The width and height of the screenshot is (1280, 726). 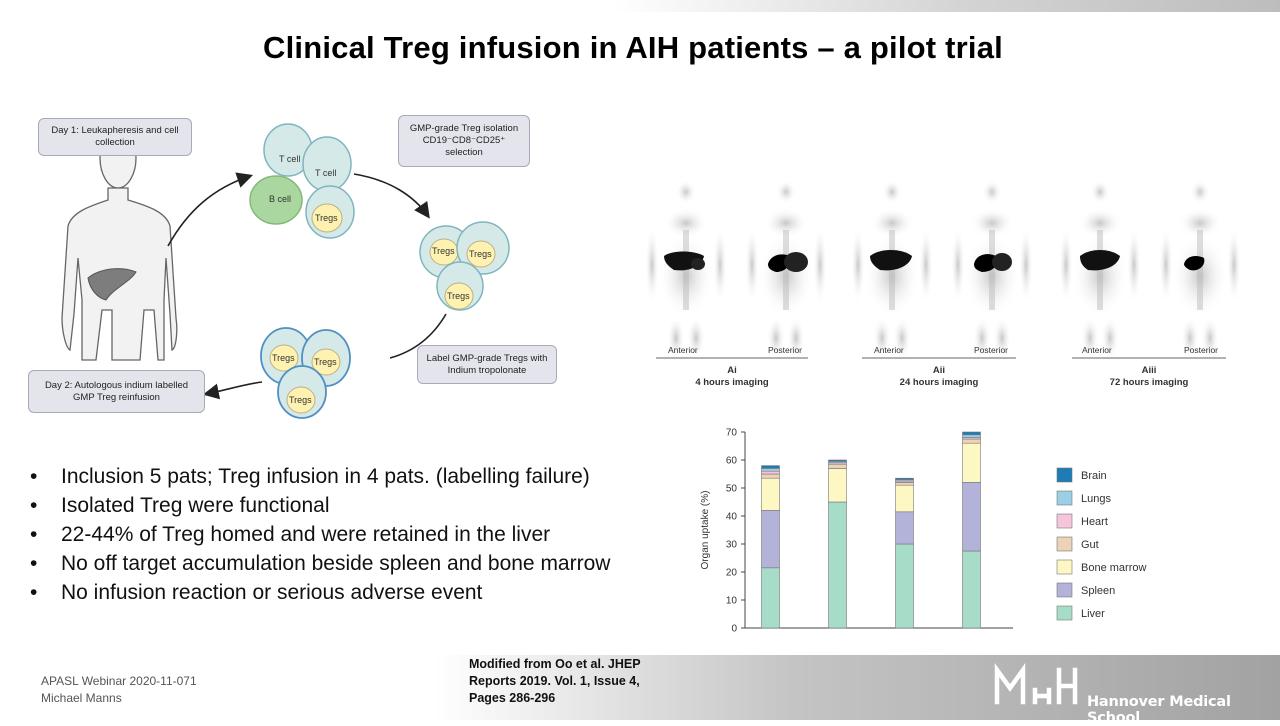 What do you see at coordinates (391, 196) in the screenshot?
I see `arrow-to-isolation` at bounding box center [391, 196].